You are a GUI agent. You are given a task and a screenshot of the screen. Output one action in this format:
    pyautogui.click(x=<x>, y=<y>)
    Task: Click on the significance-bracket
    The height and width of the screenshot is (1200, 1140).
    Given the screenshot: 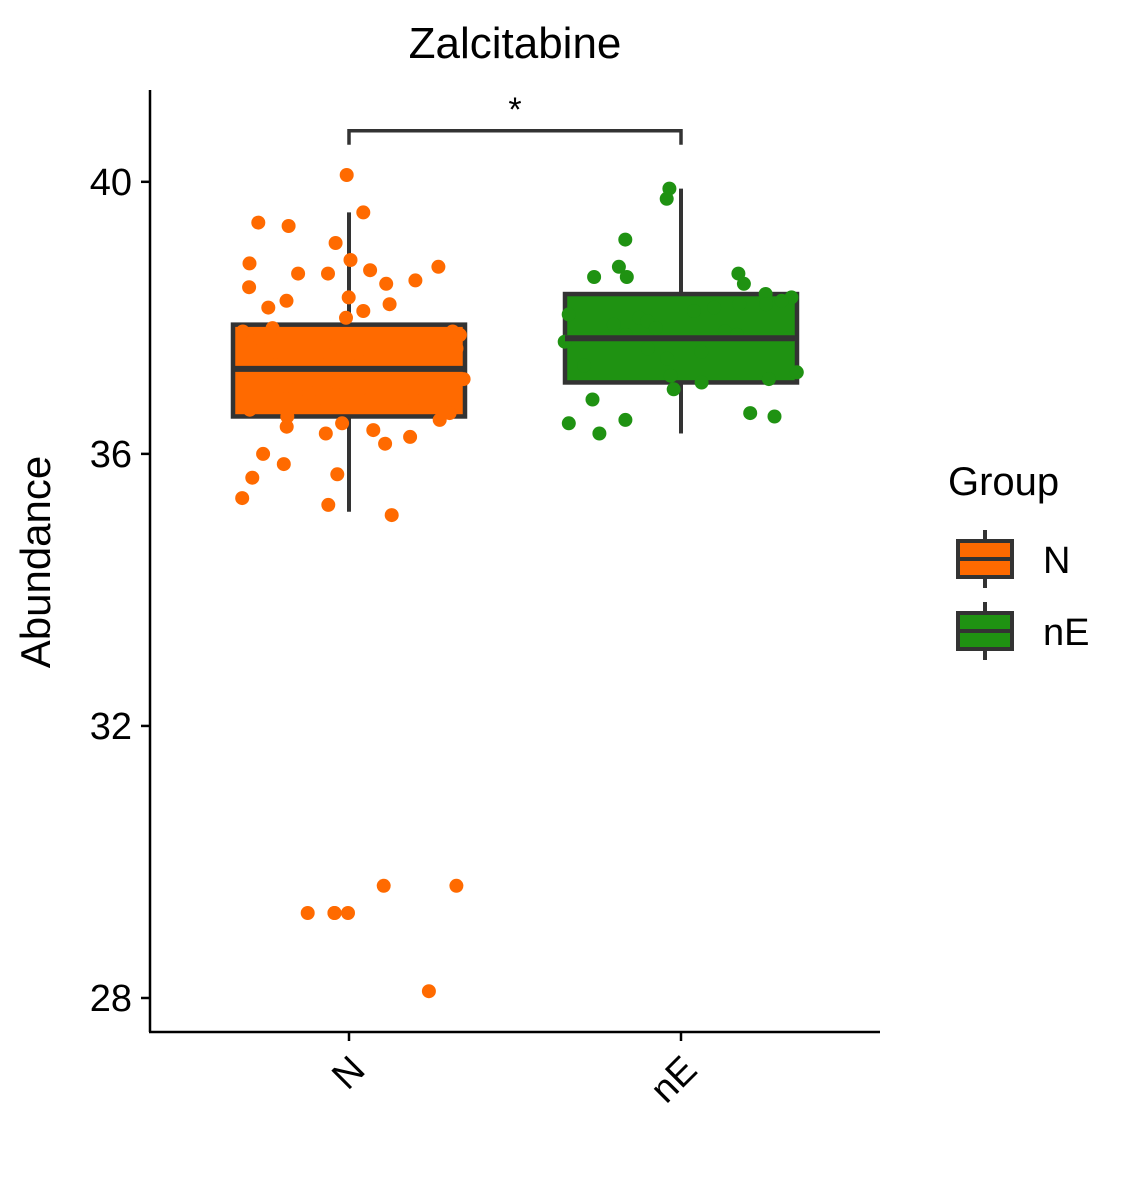 What is the action you would take?
    pyautogui.click(x=515, y=137)
    